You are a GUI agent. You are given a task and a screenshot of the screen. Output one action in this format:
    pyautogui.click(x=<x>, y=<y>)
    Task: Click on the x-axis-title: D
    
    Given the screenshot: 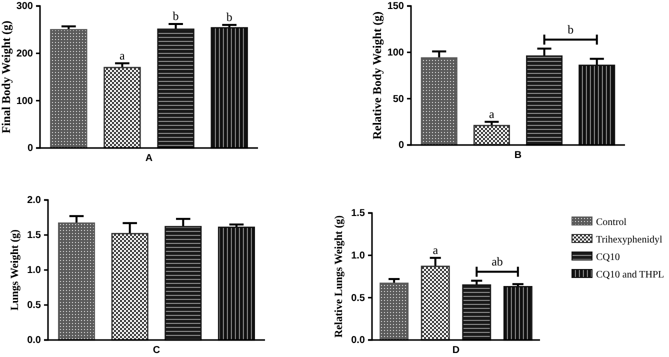 What is the action you would take?
    pyautogui.click(x=456, y=350)
    